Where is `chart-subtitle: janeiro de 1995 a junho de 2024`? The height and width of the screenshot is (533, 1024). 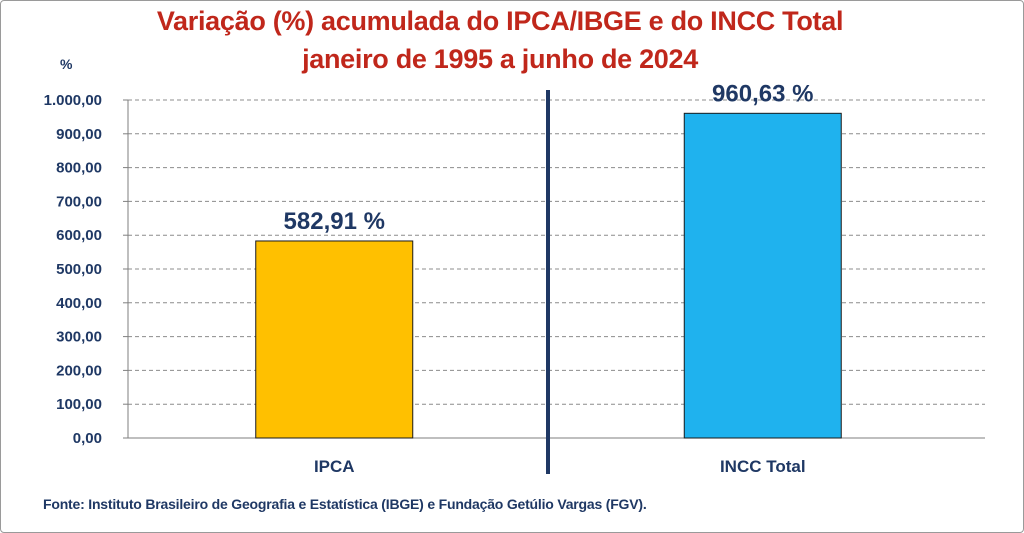 chart-subtitle: janeiro de 1995 a junho de 2024 is located at coordinates (500, 59).